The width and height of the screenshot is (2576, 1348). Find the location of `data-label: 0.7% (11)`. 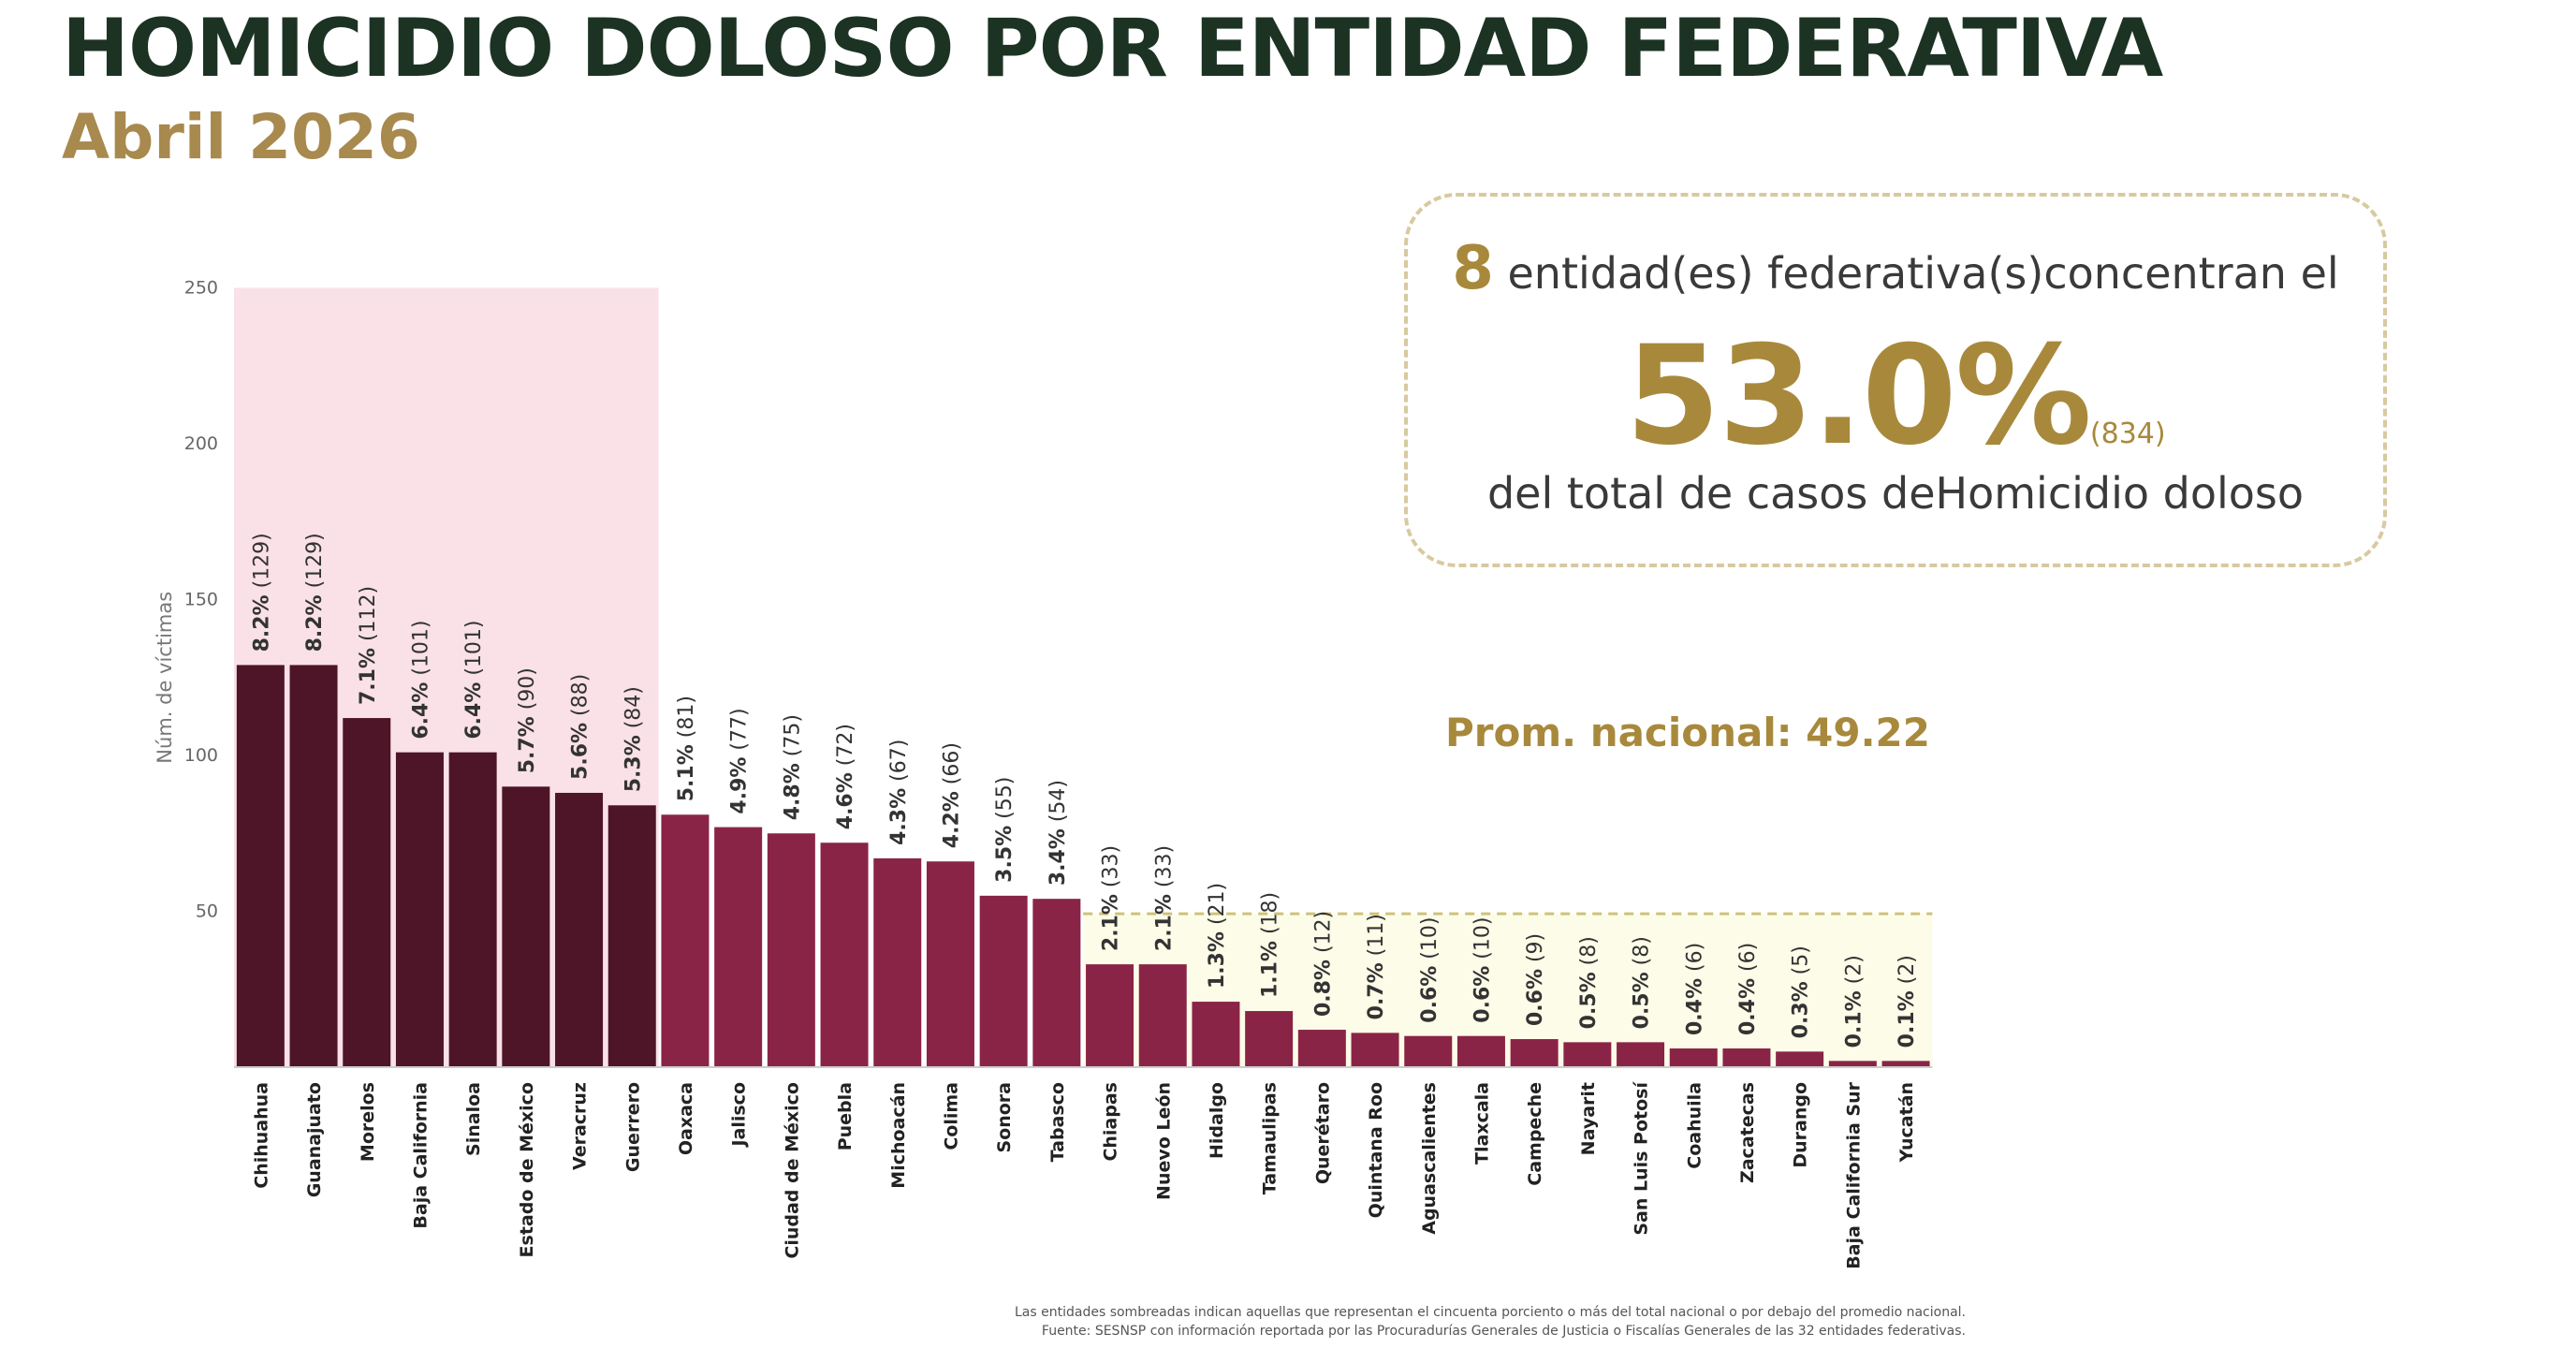

data-label: 0.7% (11) is located at coordinates (1376, 967).